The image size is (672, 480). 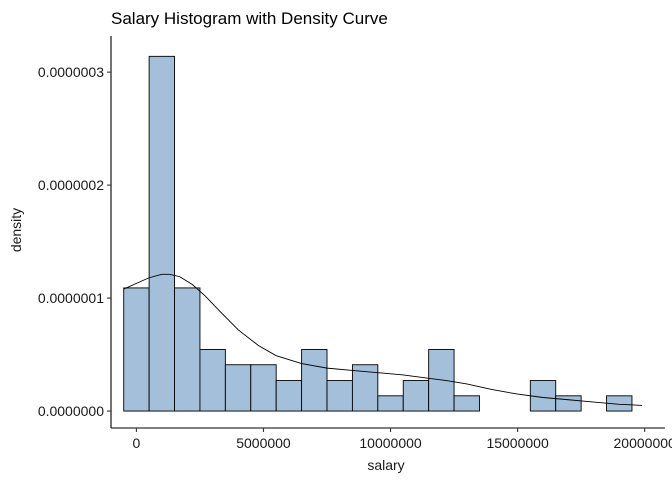 I want to click on y-tick-label: 0.0000002, so click(x=71, y=185).